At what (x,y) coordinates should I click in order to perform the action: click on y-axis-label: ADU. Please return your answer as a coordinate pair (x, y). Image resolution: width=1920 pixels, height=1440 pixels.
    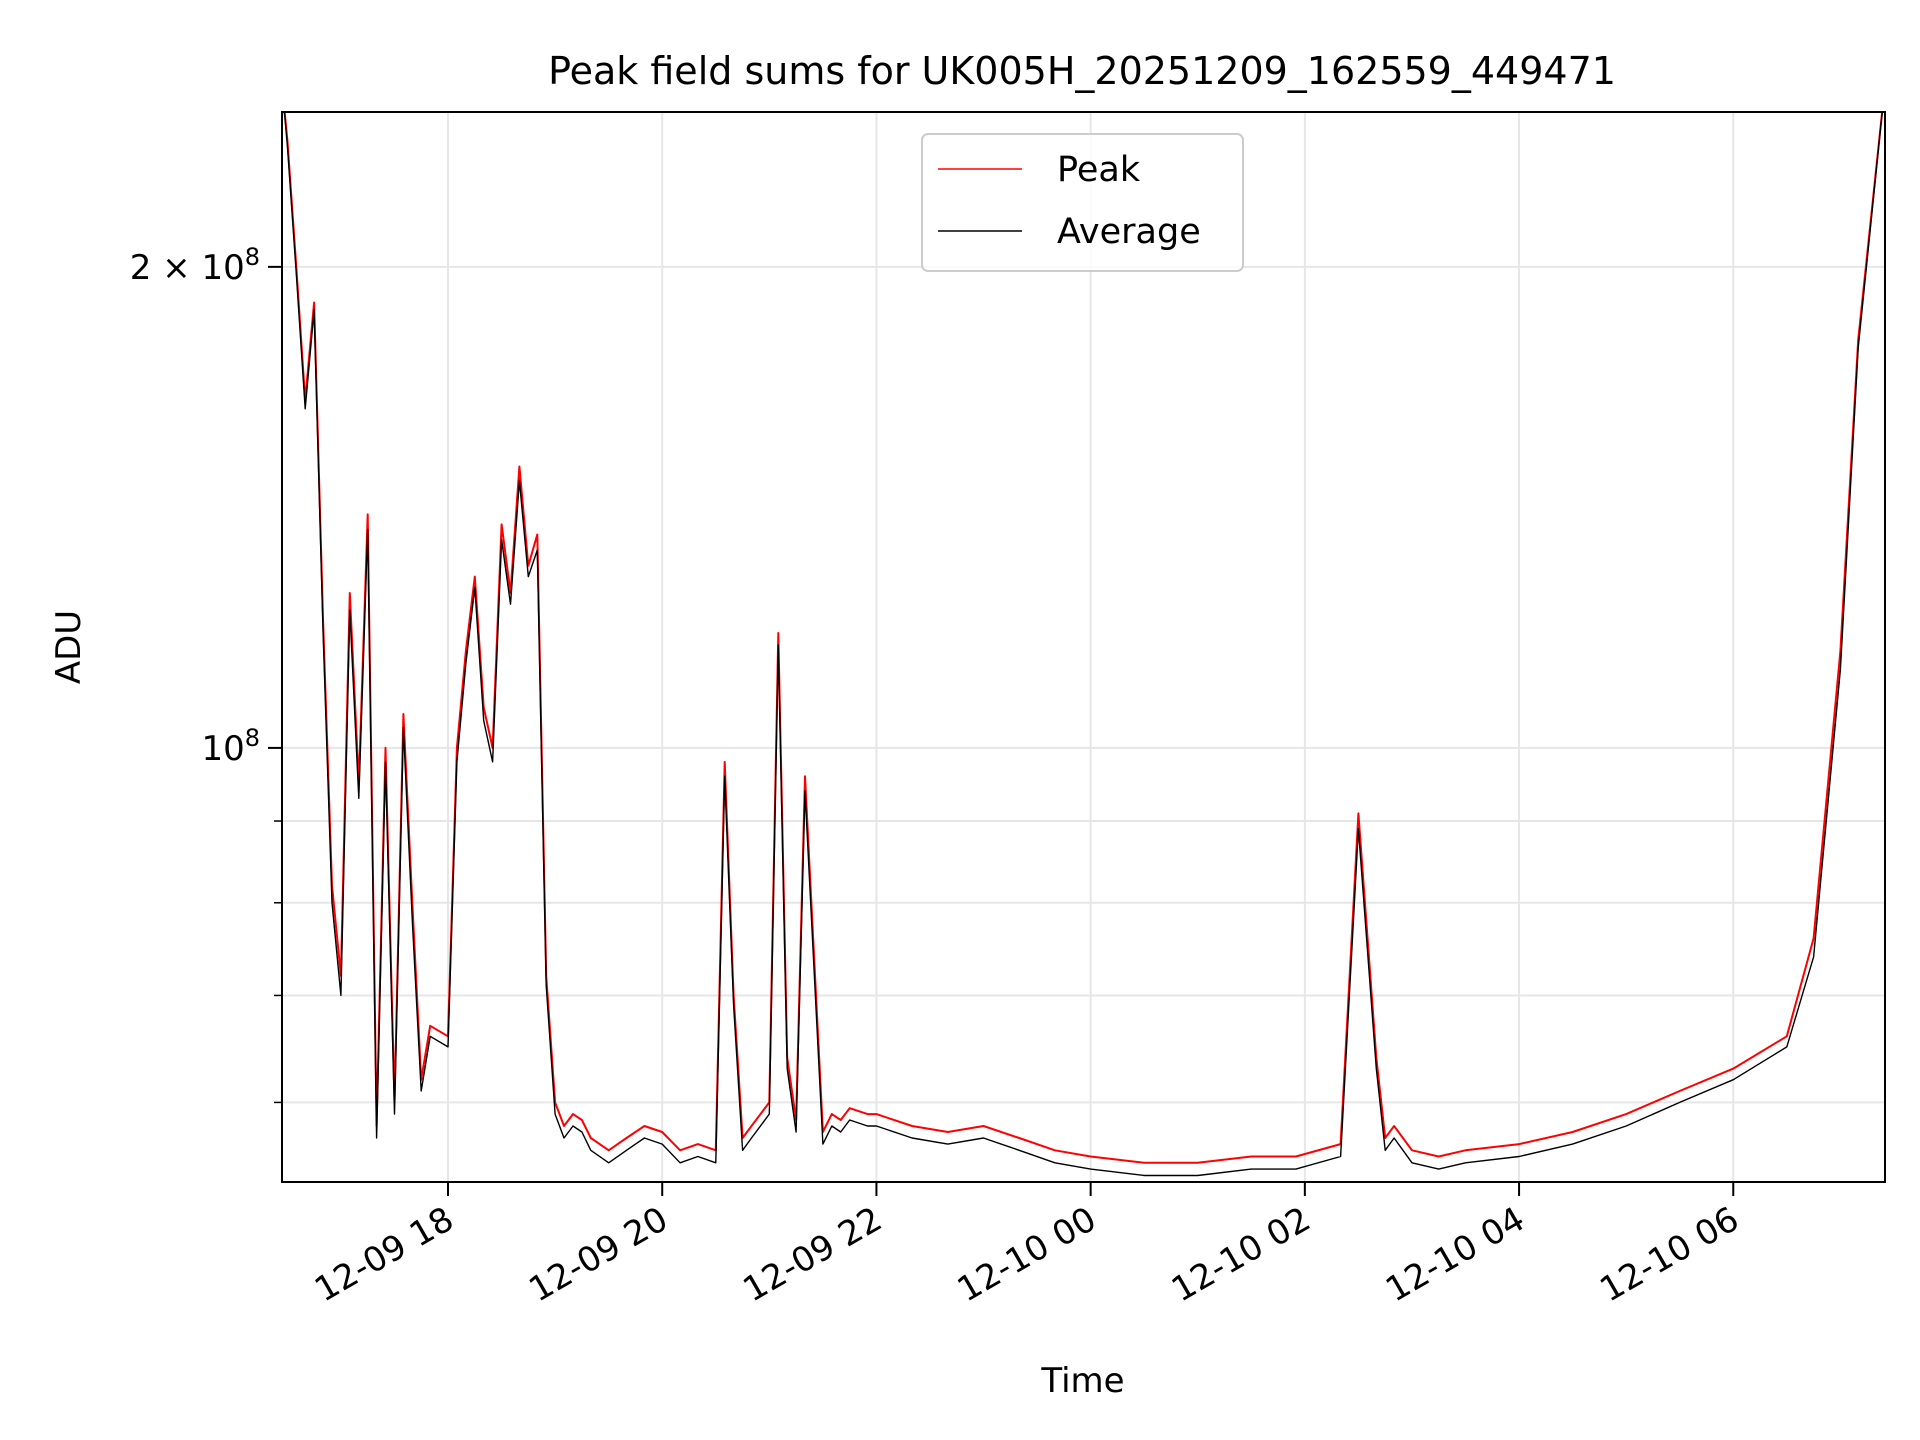
    Looking at the image, I should click on (69, 647).